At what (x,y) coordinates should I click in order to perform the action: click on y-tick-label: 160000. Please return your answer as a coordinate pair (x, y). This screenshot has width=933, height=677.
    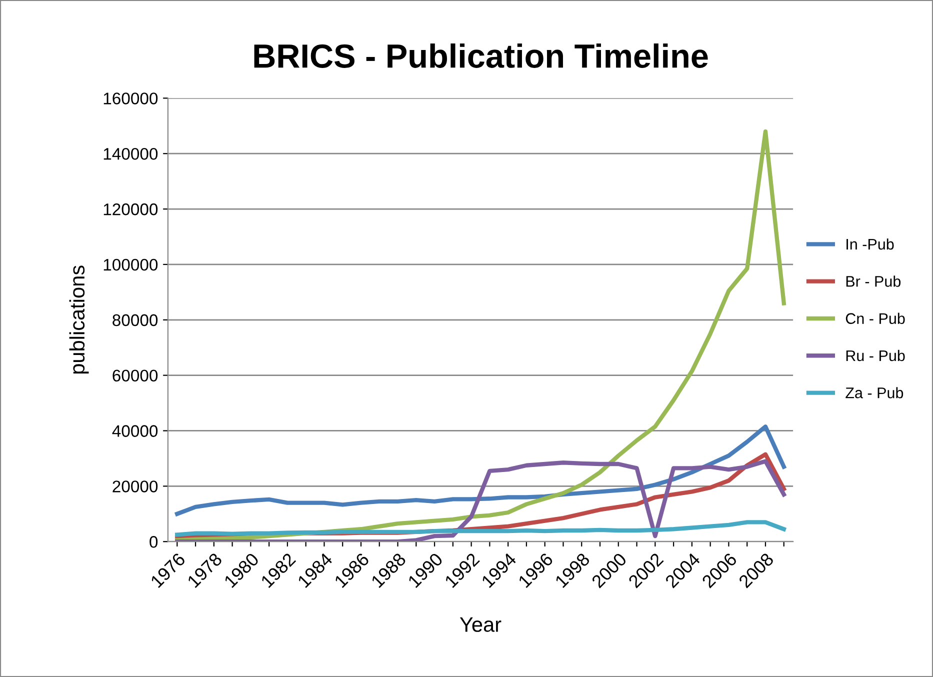
    Looking at the image, I should click on (131, 98).